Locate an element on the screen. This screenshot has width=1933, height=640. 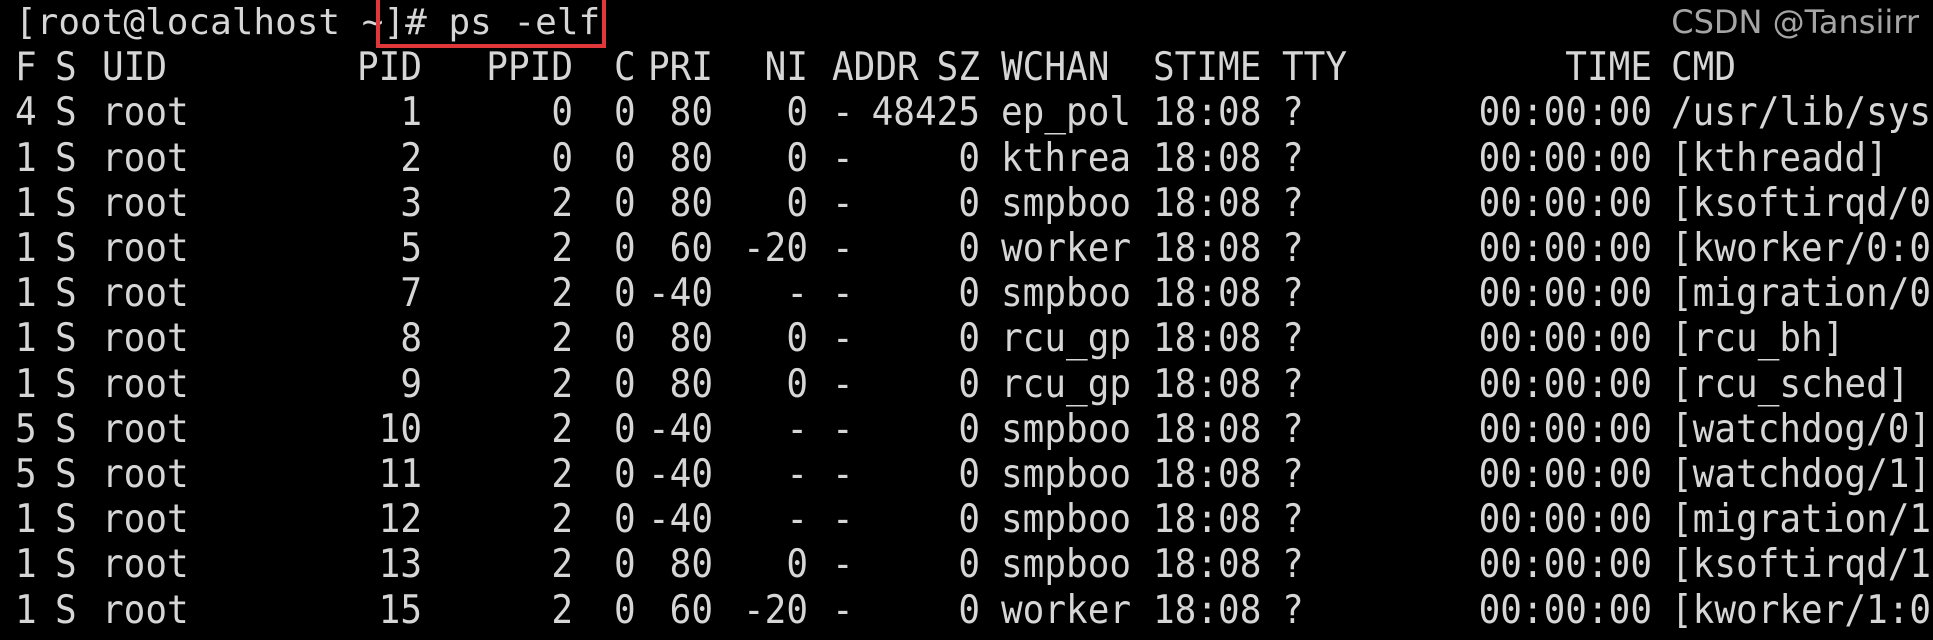
cell-ppid: PPID is located at coordinates (529, 67).